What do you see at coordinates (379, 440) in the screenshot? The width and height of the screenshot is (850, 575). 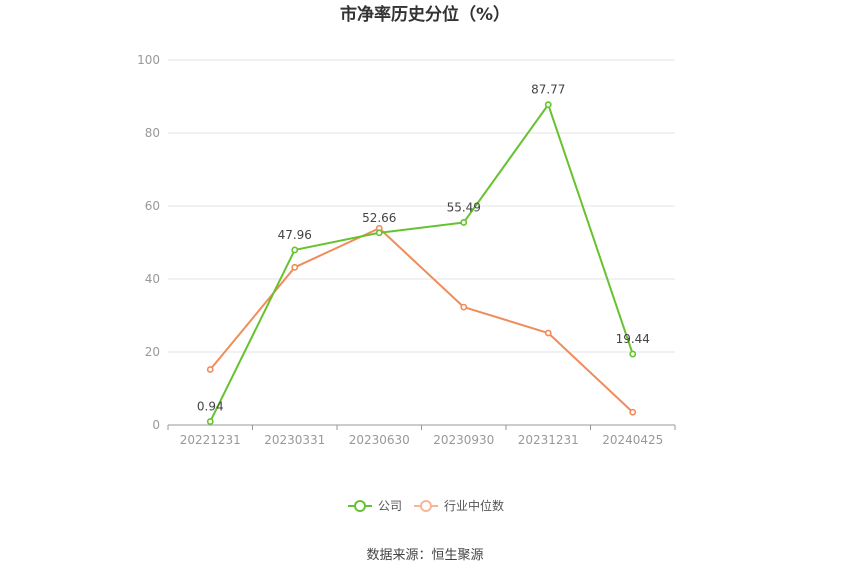 I see `x-tick-label: 20230630` at bounding box center [379, 440].